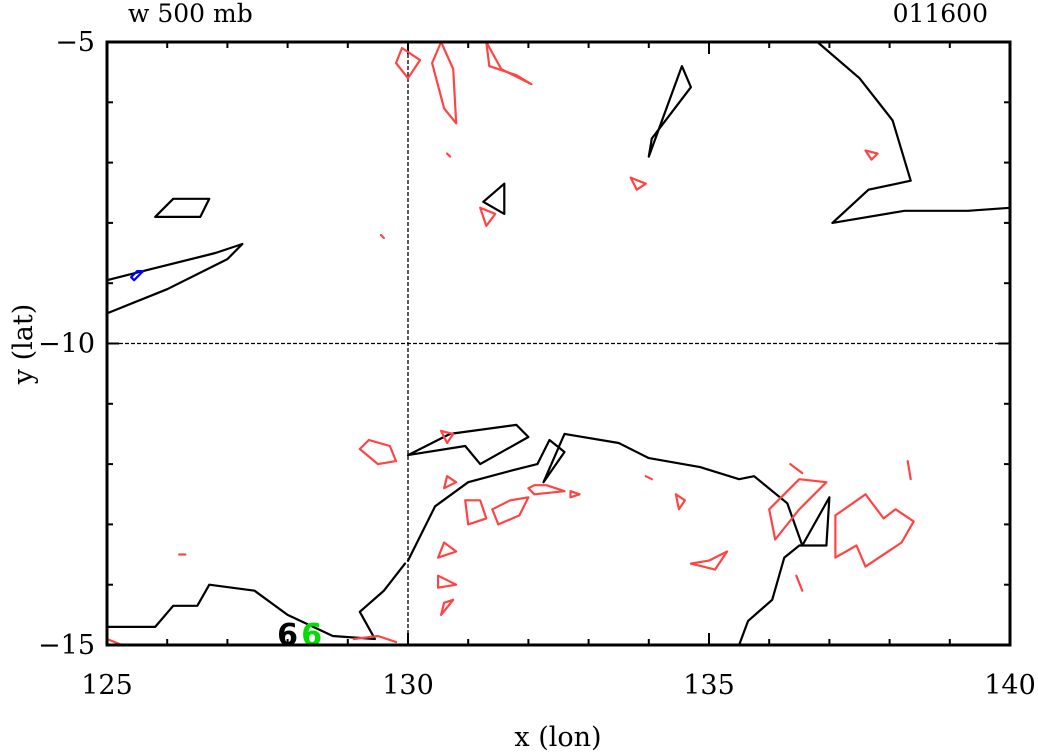  I want to click on chart-title-left: w 500 mb, so click(190, 14).